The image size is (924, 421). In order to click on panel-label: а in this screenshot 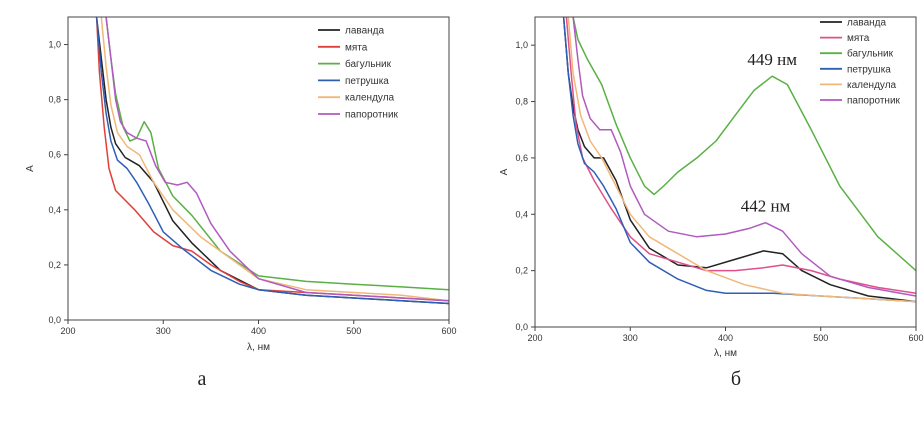, I will do `click(202, 379)`.